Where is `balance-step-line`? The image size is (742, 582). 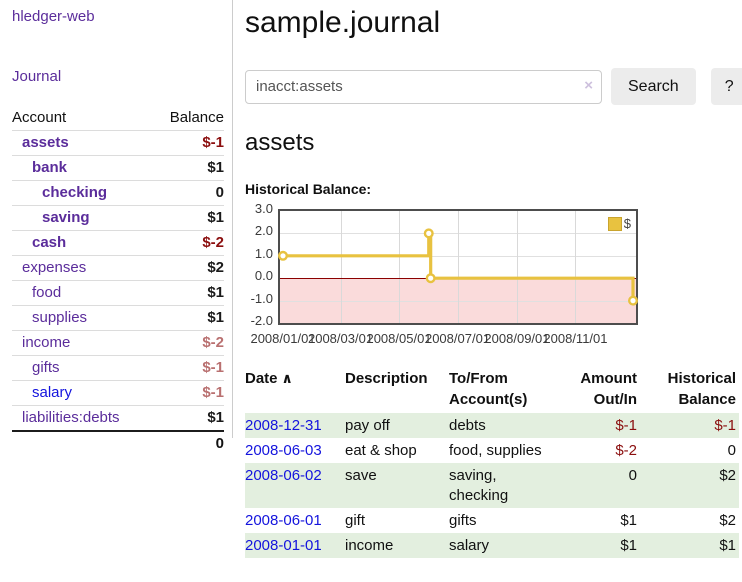 balance-step-line is located at coordinates (458, 267).